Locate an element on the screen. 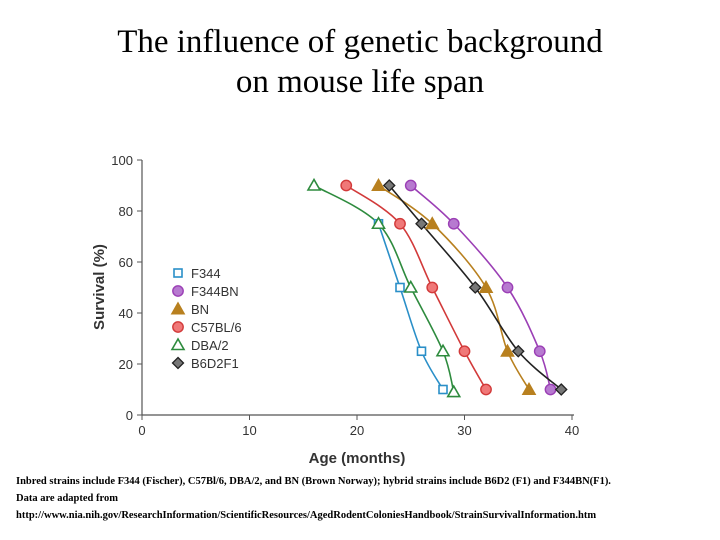 The height and width of the screenshot is (540, 720). legend-label-f344bn: F344BN is located at coordinates (215, 291).